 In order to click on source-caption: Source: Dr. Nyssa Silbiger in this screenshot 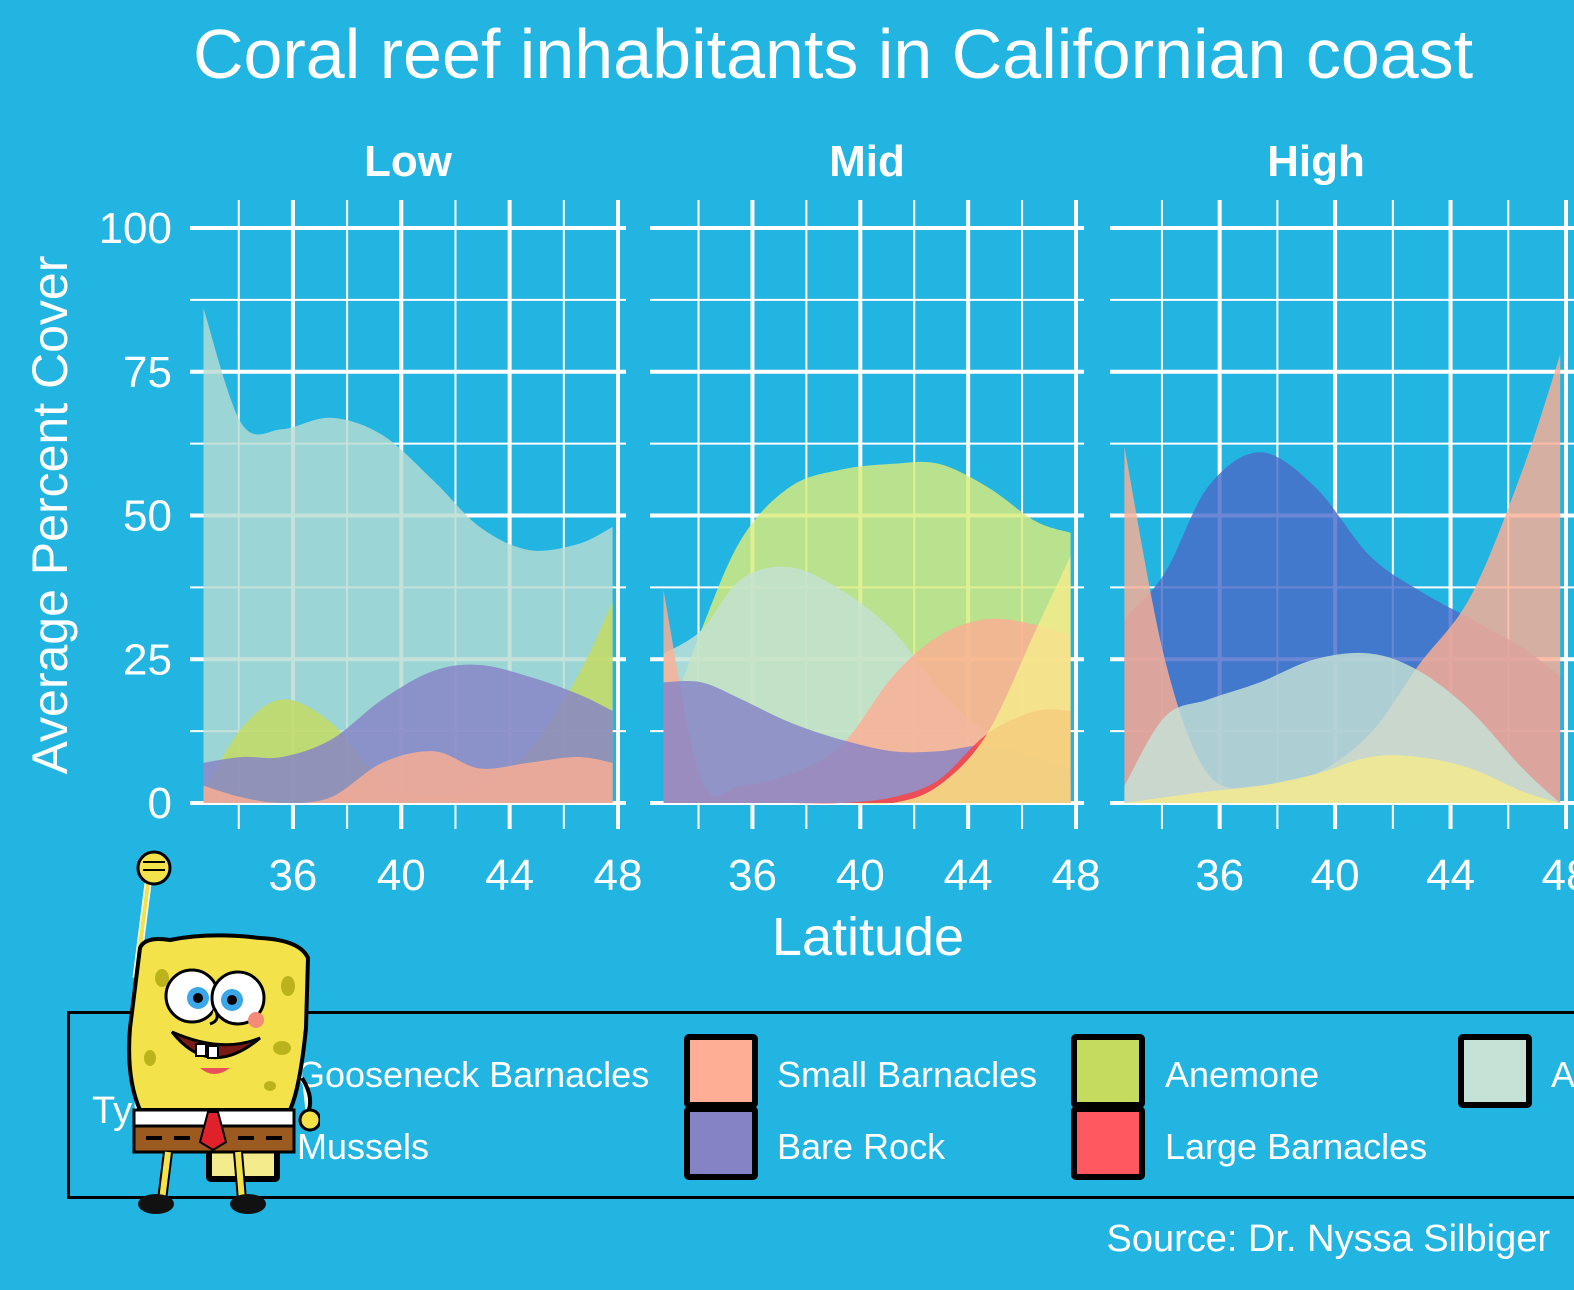, I will do `click(1328, 1239)`.